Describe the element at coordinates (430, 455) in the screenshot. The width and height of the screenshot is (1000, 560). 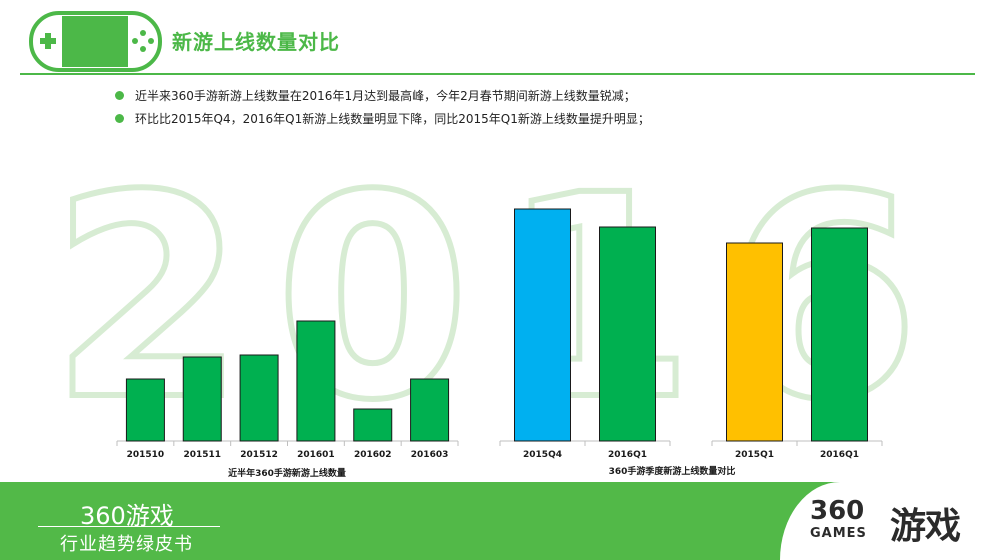
I see `x-tick-label: 201603` at that location.